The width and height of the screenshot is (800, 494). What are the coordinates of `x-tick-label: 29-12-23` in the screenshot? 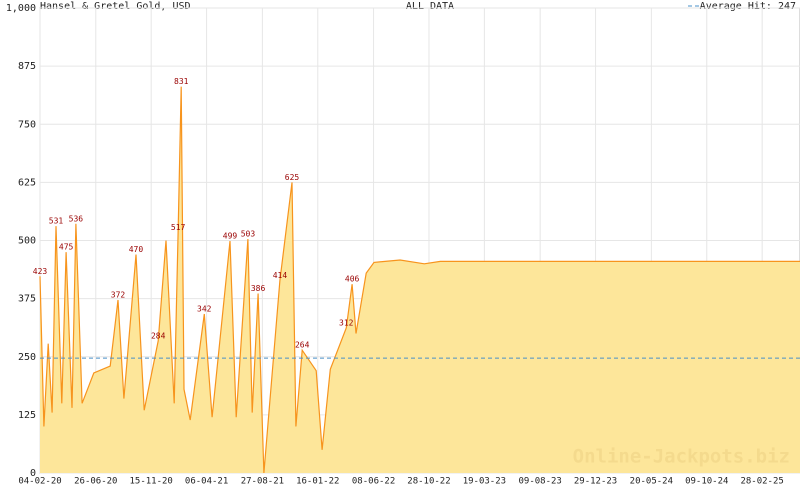 It's located at (595, 482).